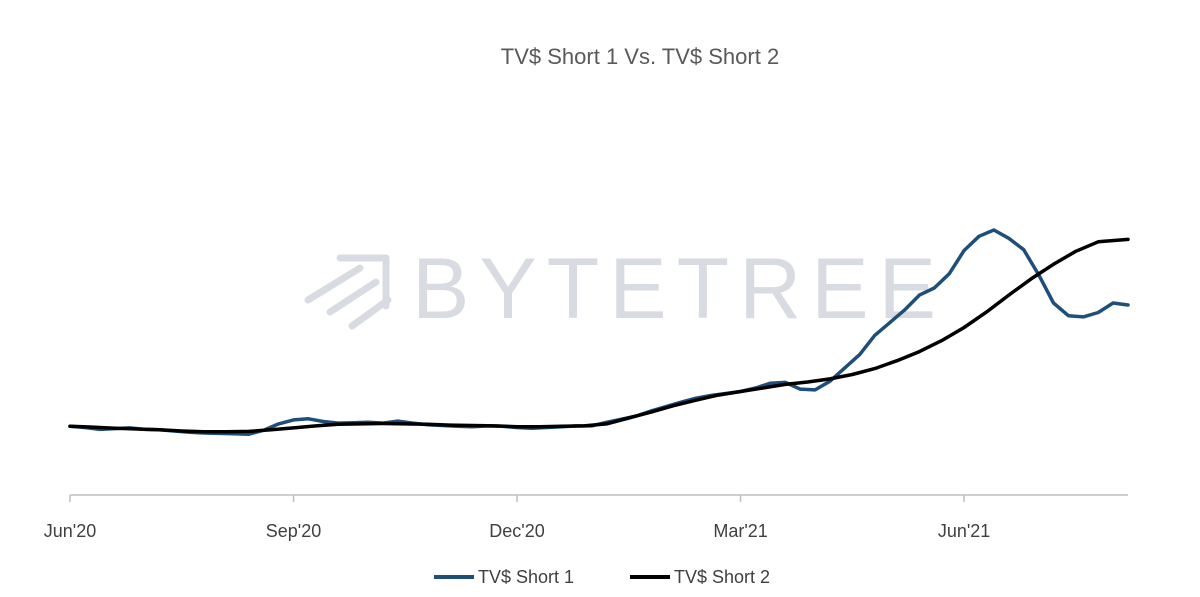 This screenshot has width=1200, height=597. I want to click on x-tick-label: Jun'20, so click(70, 531).